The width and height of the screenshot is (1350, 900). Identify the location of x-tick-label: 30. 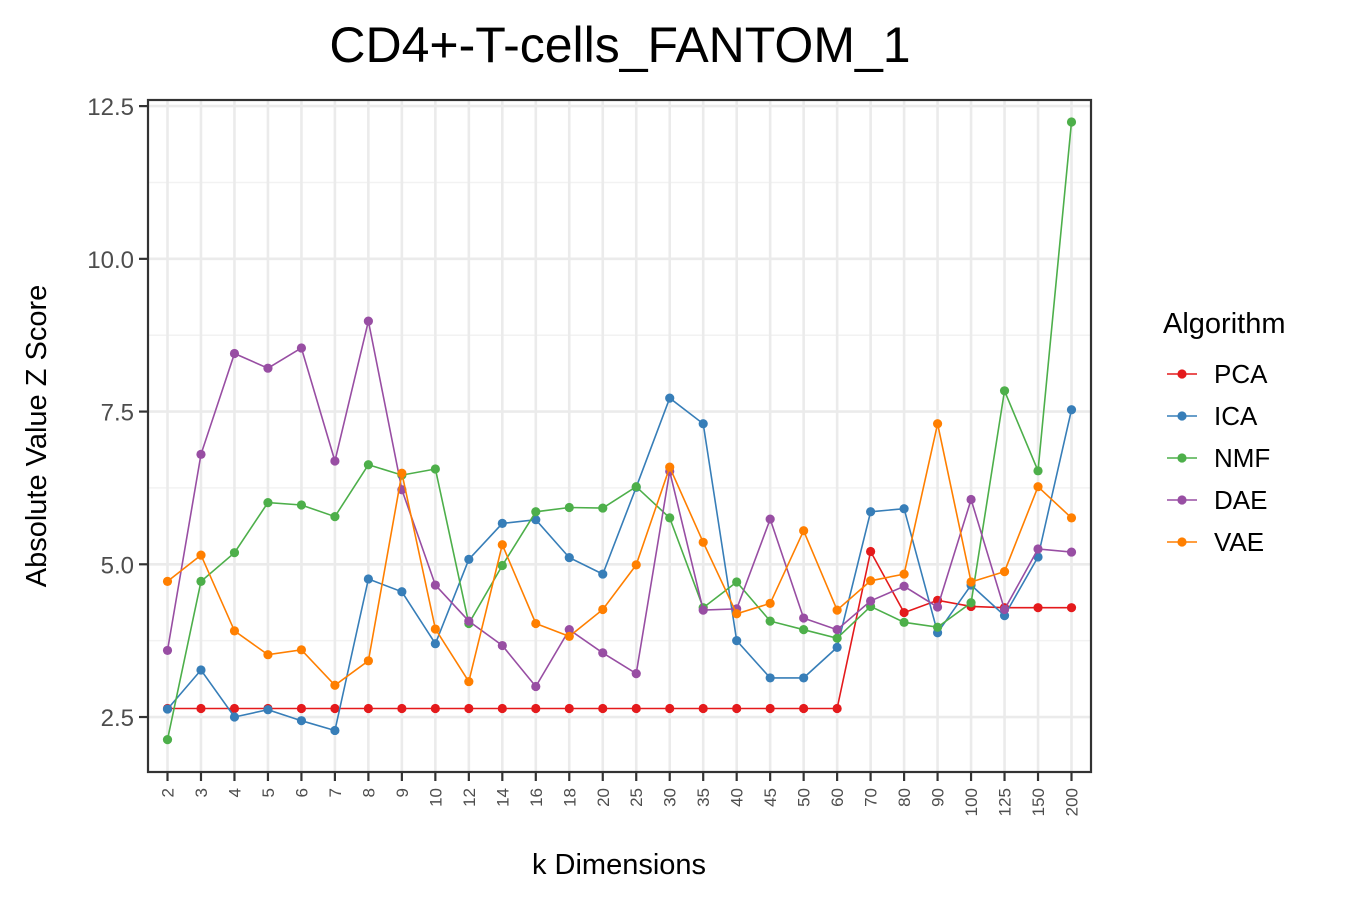
(670, 797).